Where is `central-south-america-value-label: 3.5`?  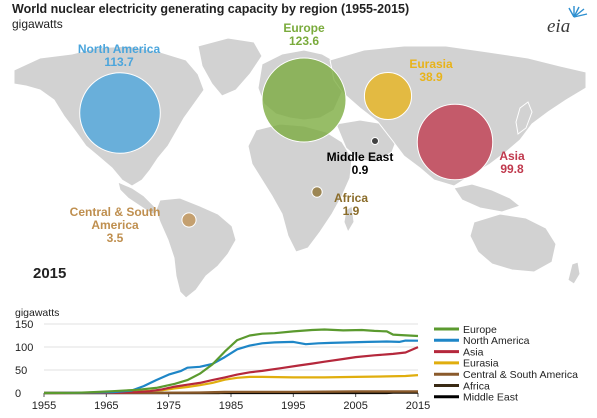 central-south-america-value-label: 3.5 is located at coordinates (115, 238).